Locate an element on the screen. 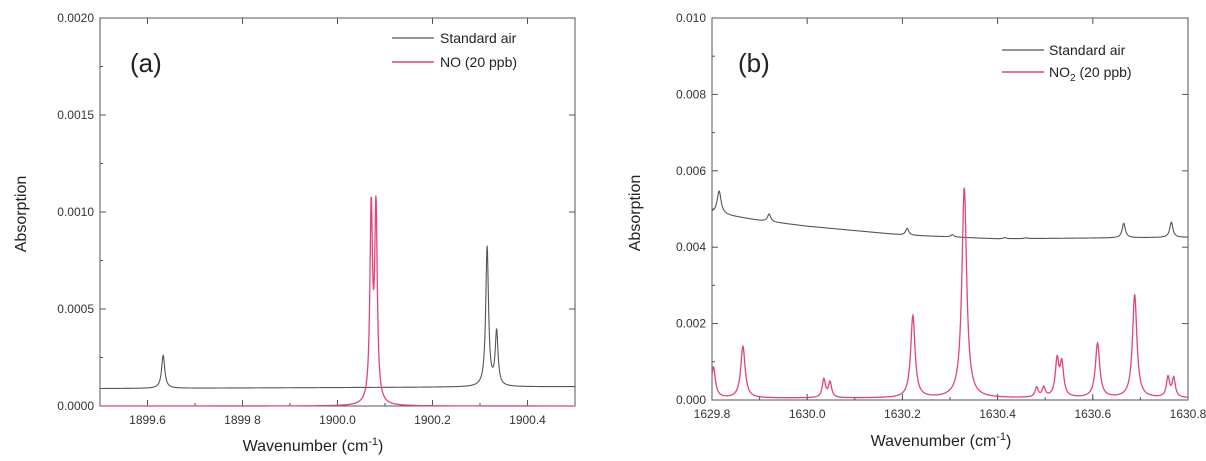 This screenshot has width=1206, height=461. legend-label-no-a: NO (20 ppb) is located at coordinates (478, 62).